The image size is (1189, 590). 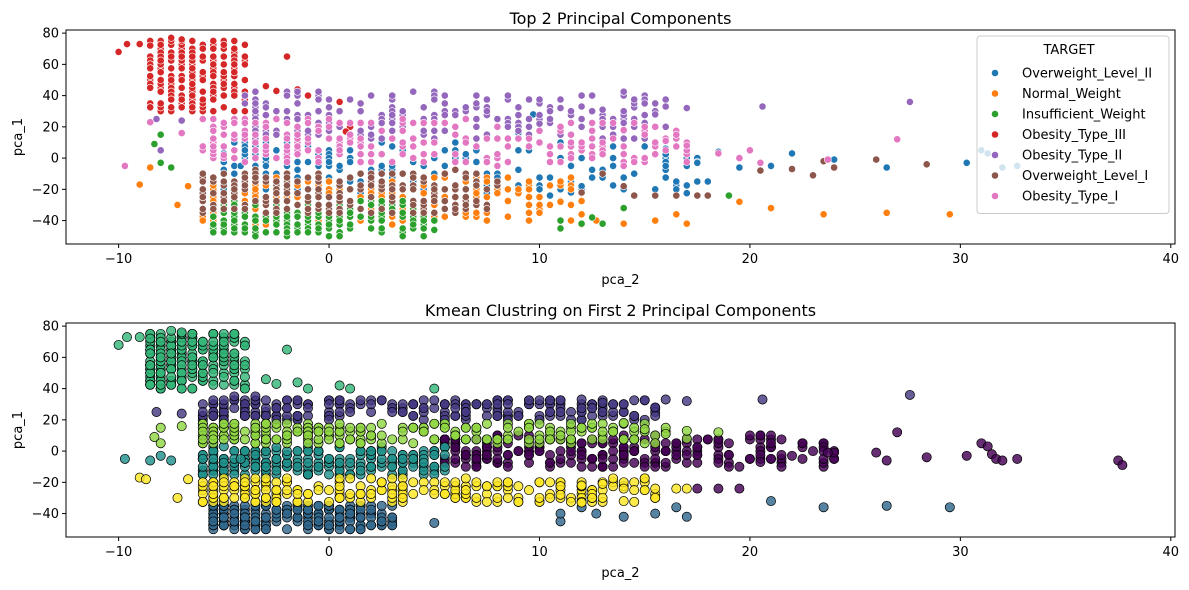 I want to click on x-tick-label: 0, so click(x=329, y=259).